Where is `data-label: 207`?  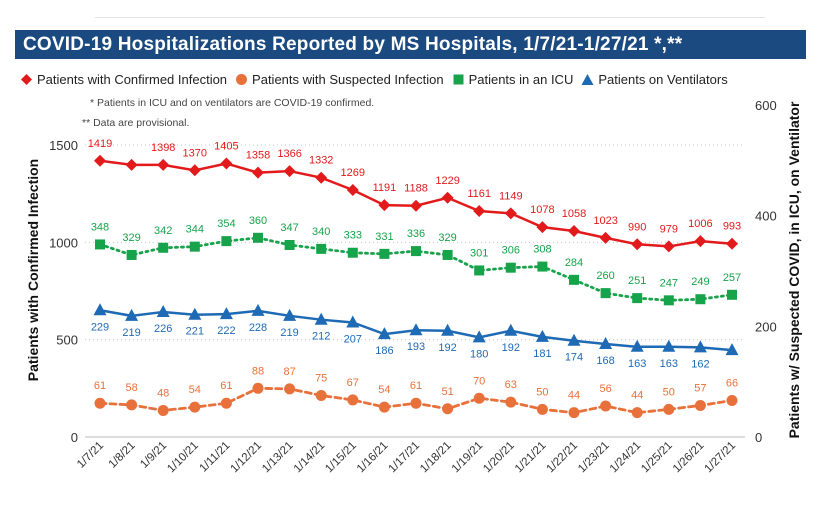 data-label: 207 is located at coordinates (353, 339).